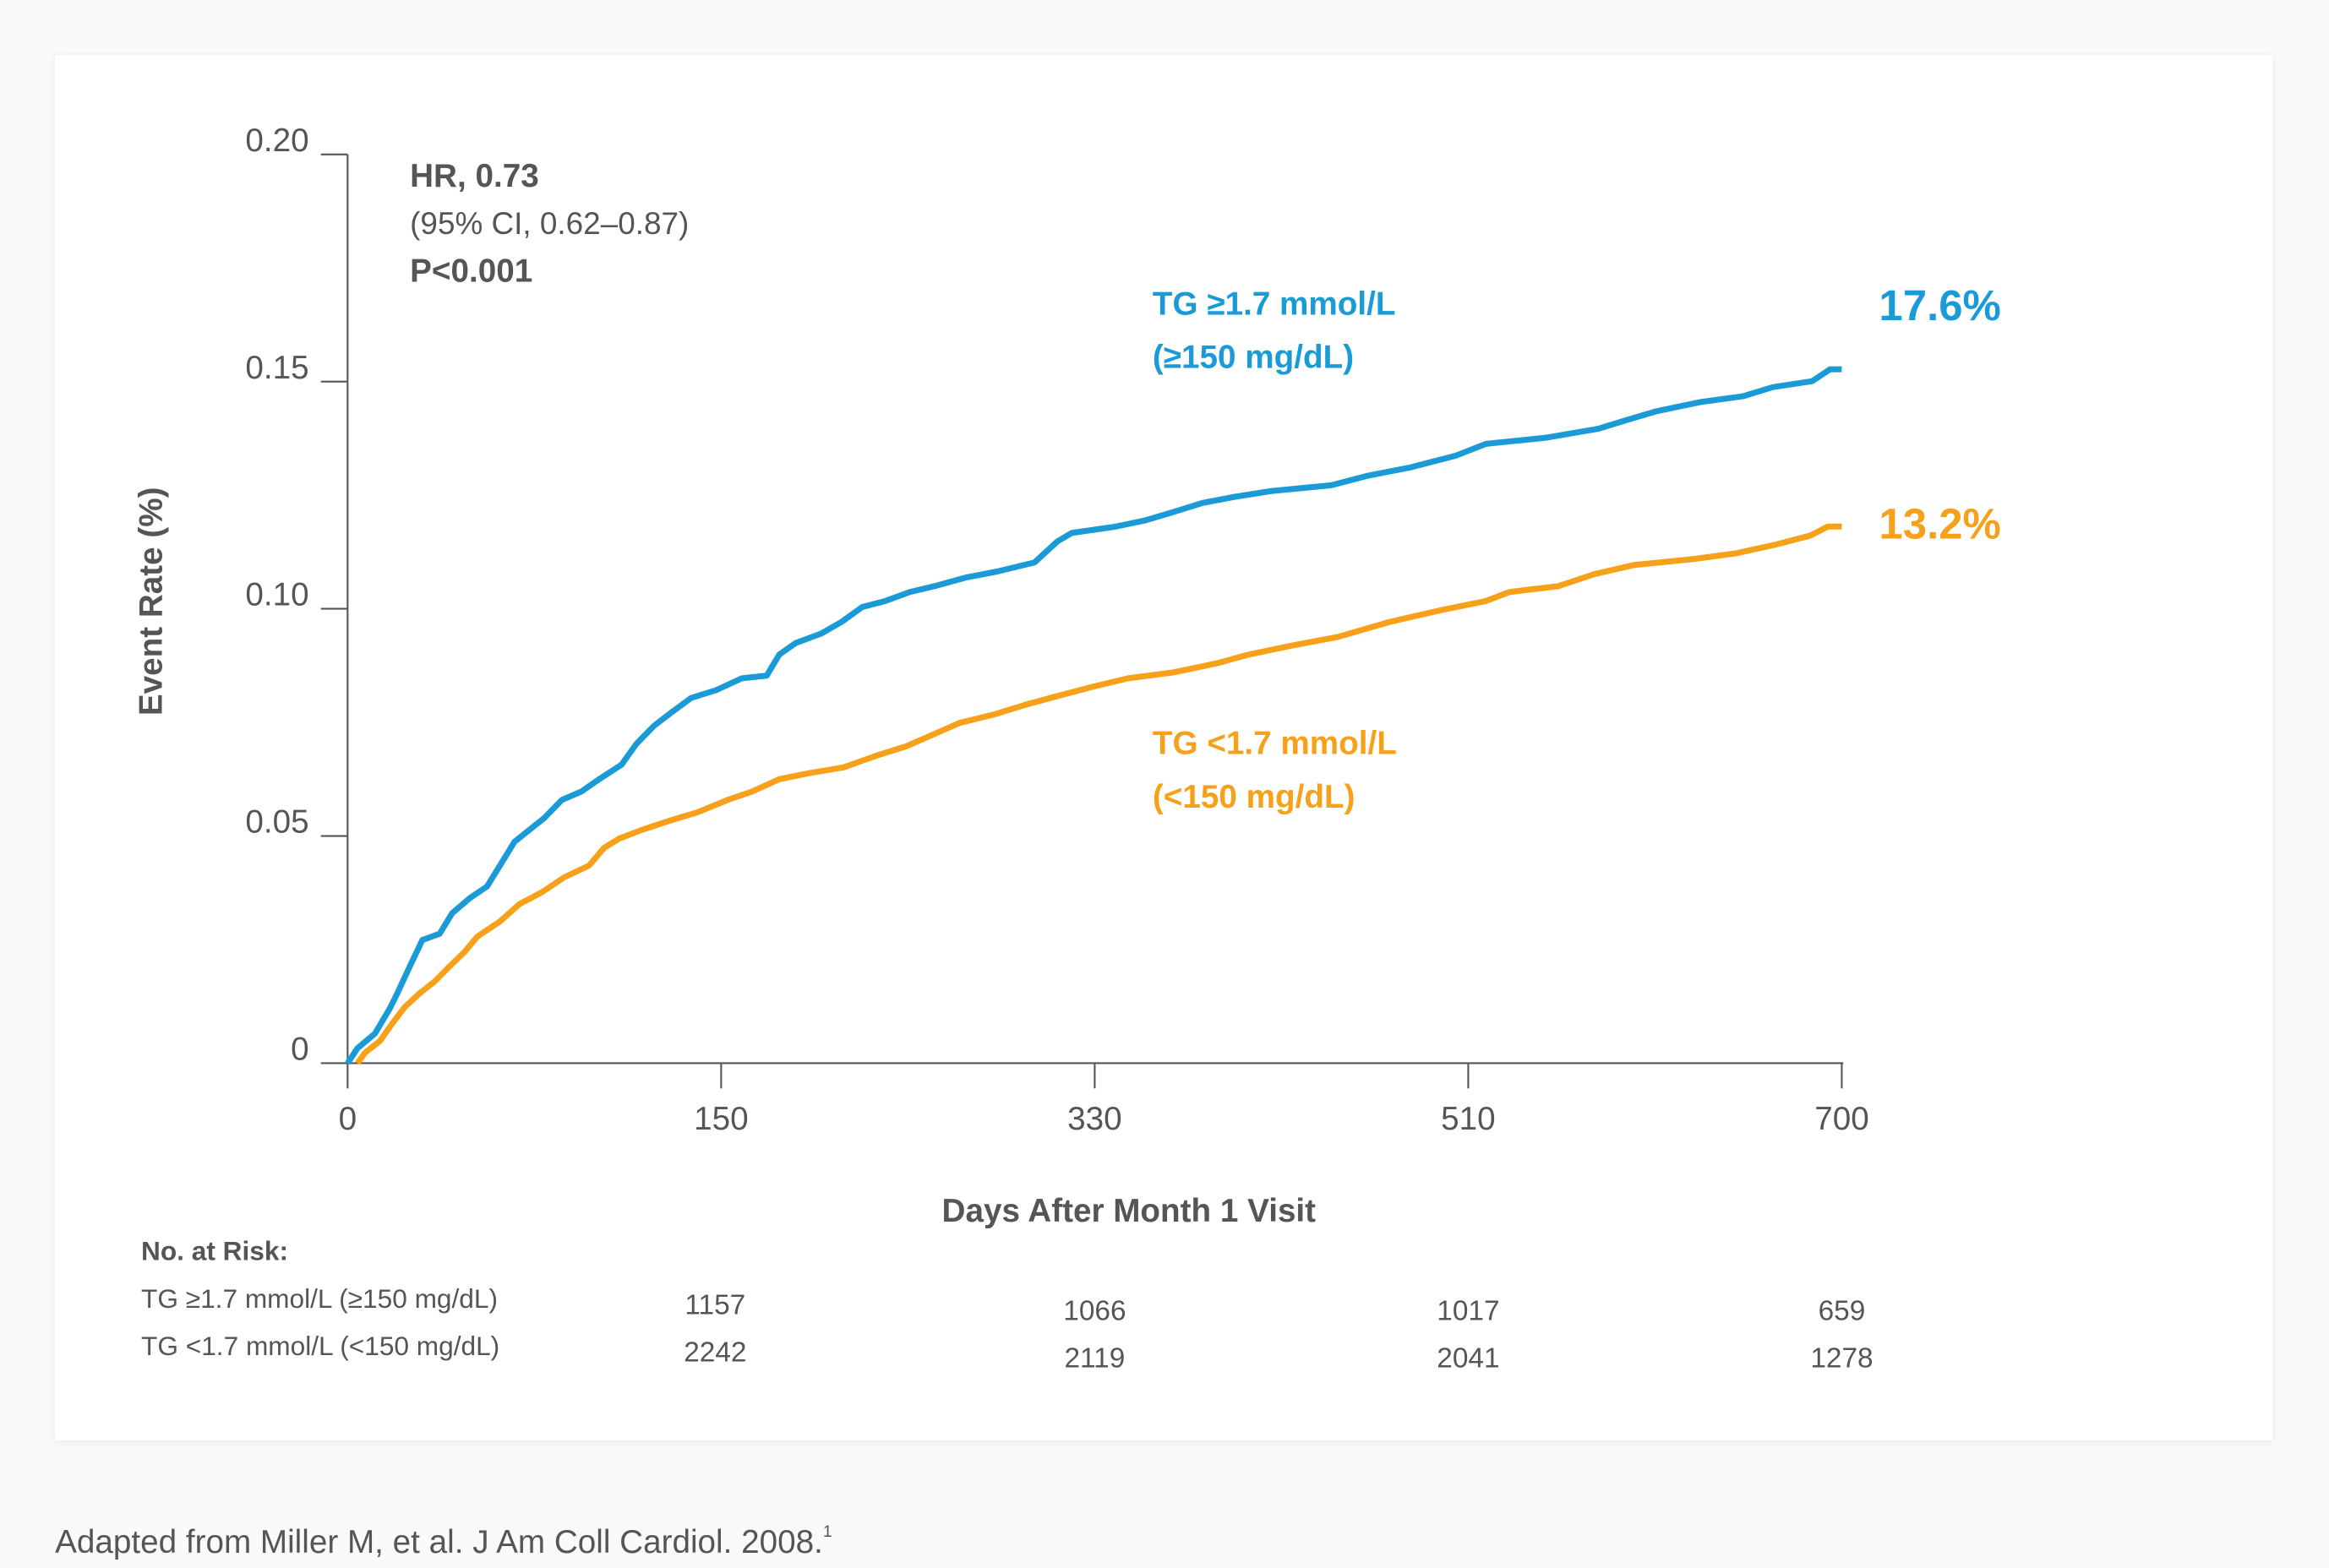  Describe the element at coordinates (1254, 797) in the screenshot. I see `series-sublabel: (<150 mg/dL)` at that location.